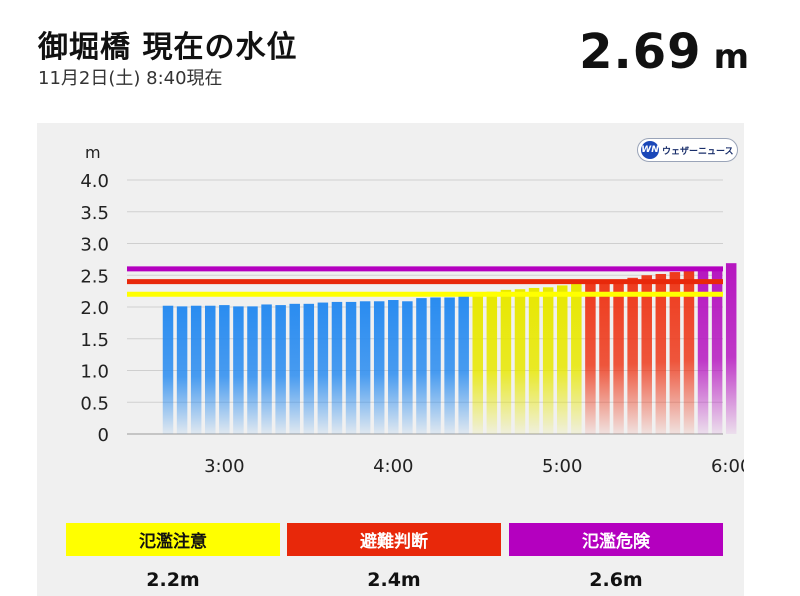  Describe the element at coordinates (94, 372) in the screenshot. I see `y-tick-label: 1.0` at that location.